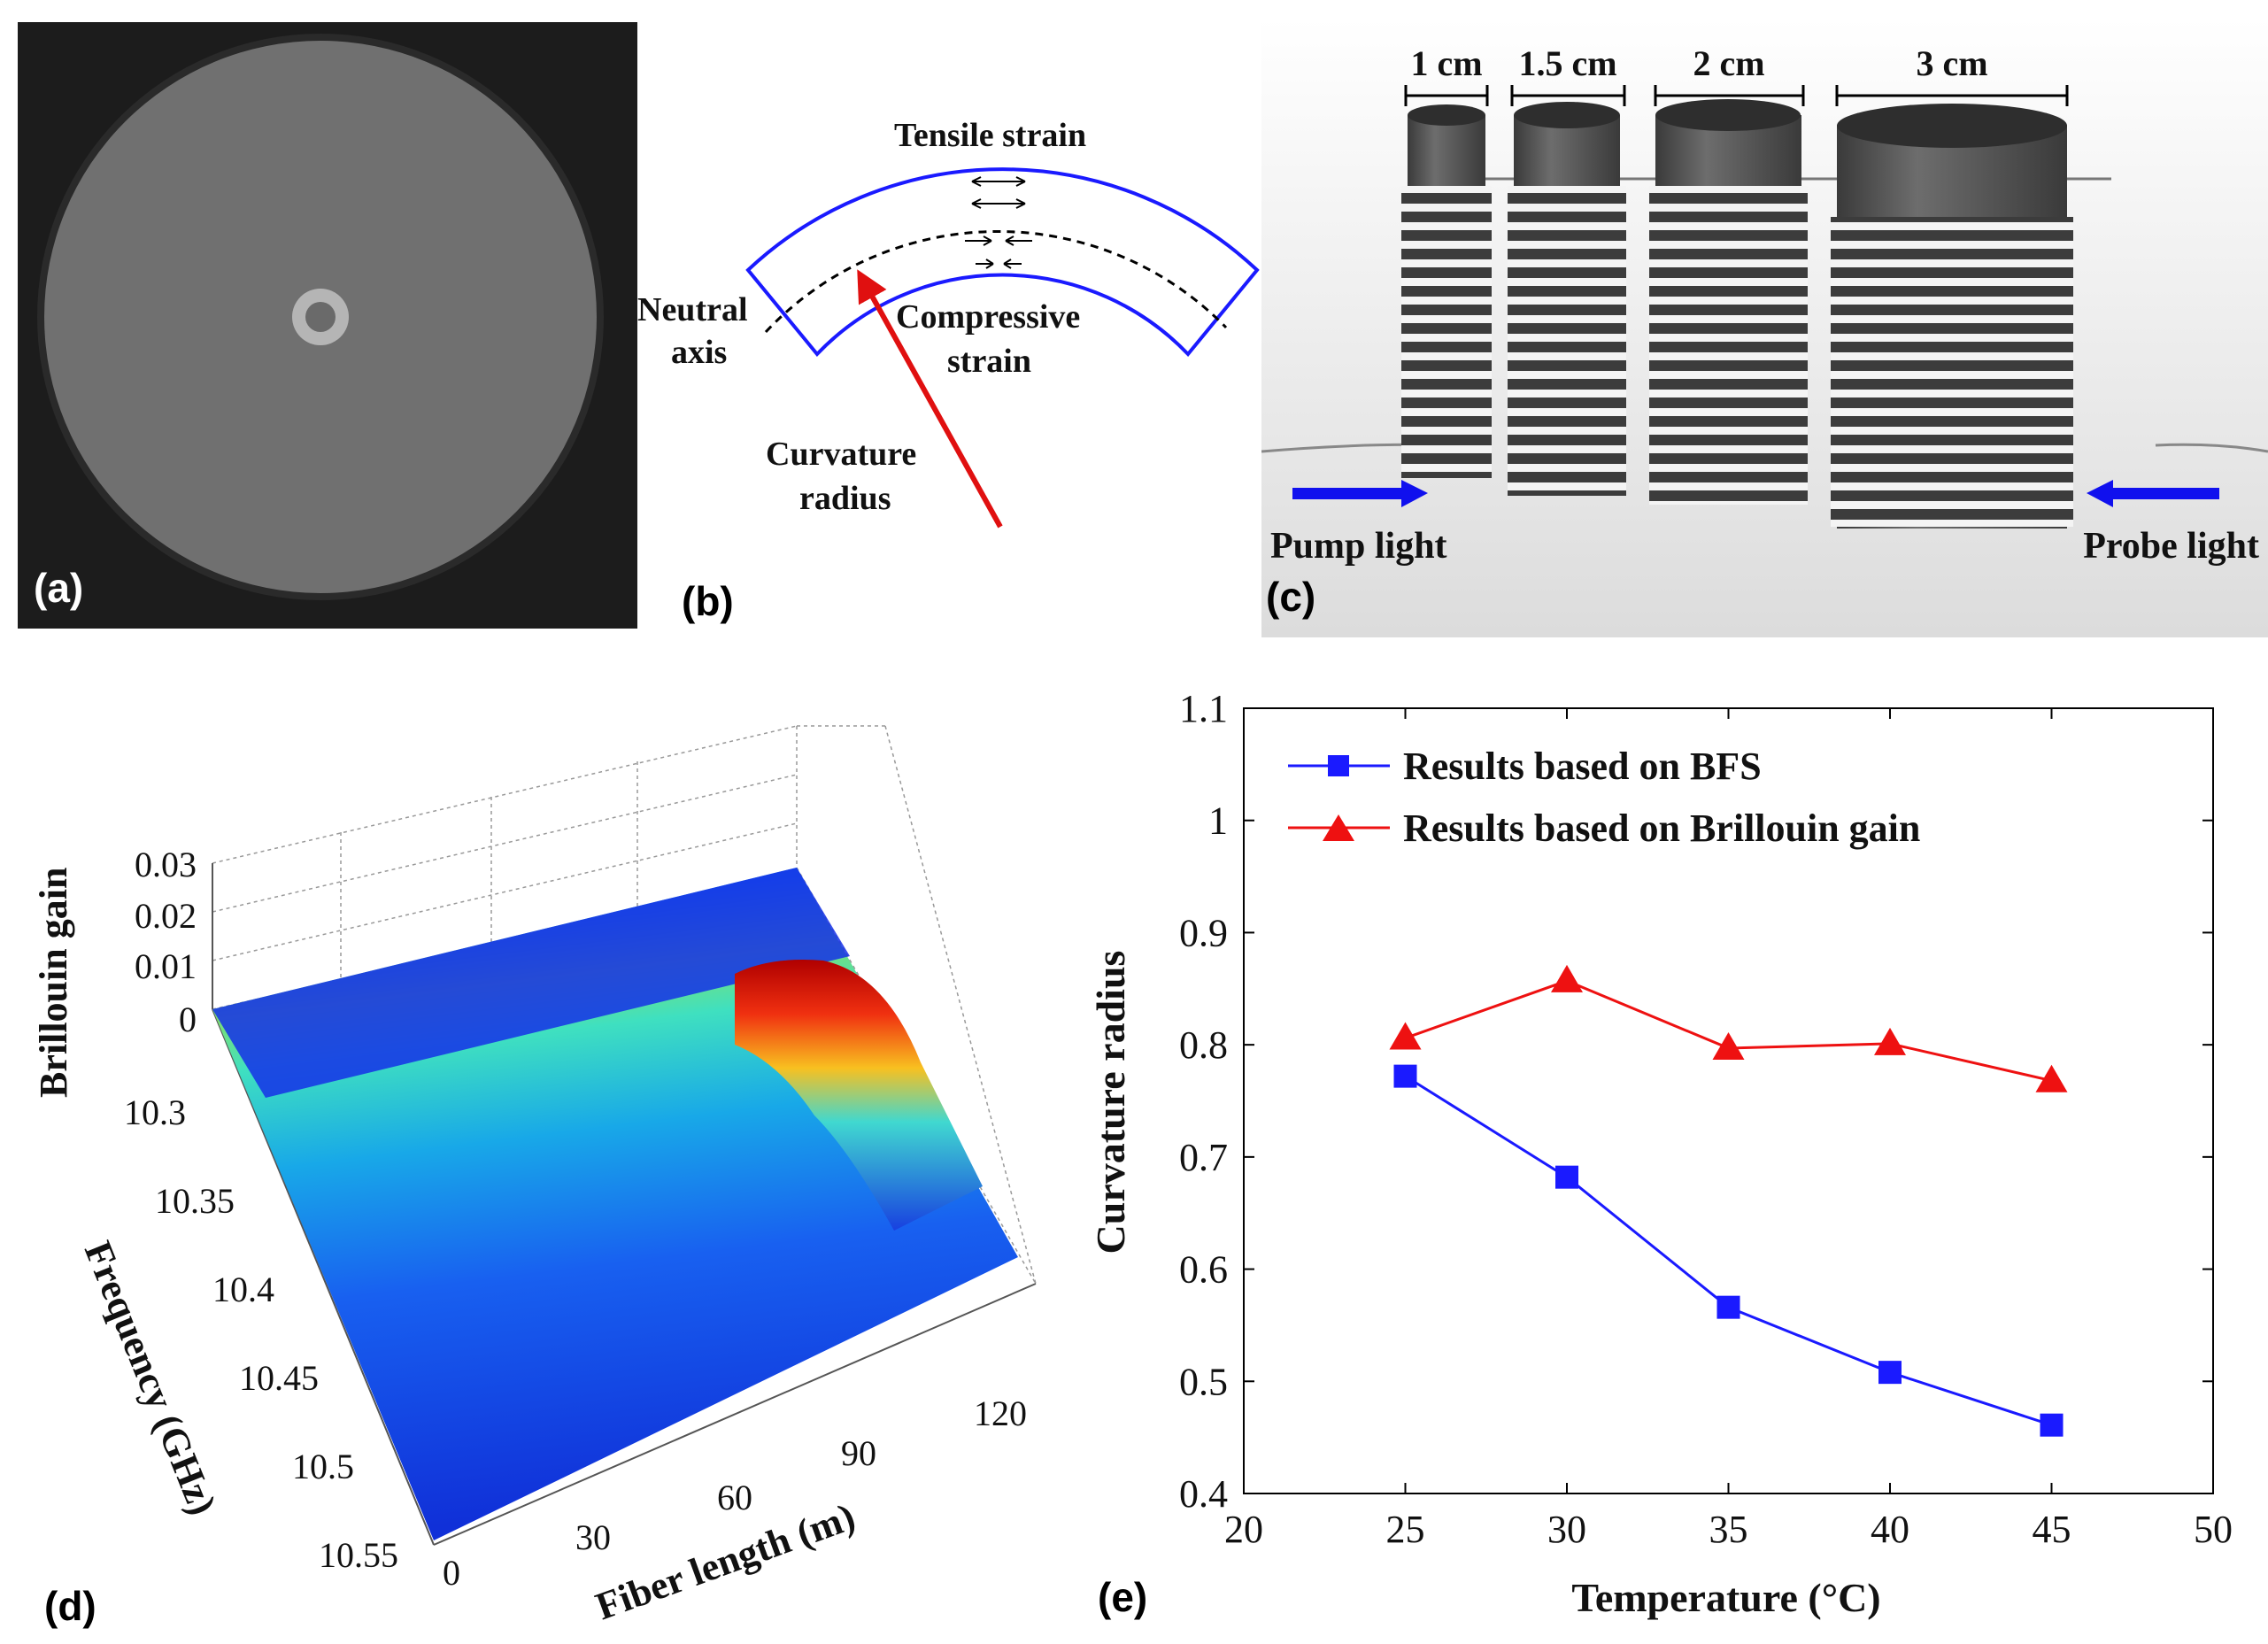 This screenshot has width=2268, height=1644. What do you see at coordinates (2171, 546) in the screenshot?
I see `probe-light-label: Probe light` at bounding box center [2171, 546].